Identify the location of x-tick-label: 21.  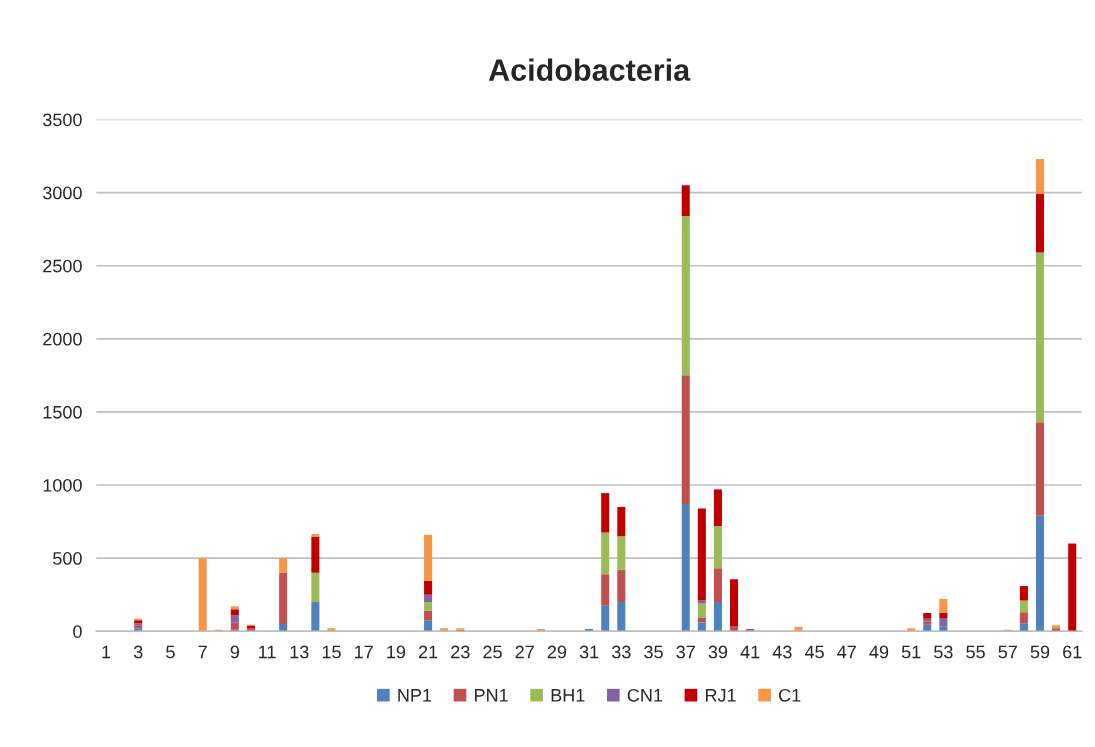
(428, 652).